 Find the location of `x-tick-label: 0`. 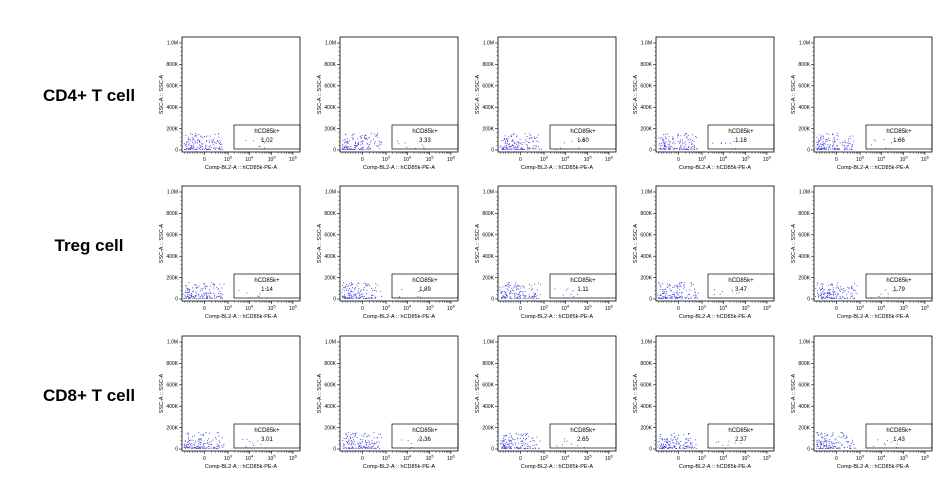

x-tick-label: 0 is located at coordinates (520, 309).